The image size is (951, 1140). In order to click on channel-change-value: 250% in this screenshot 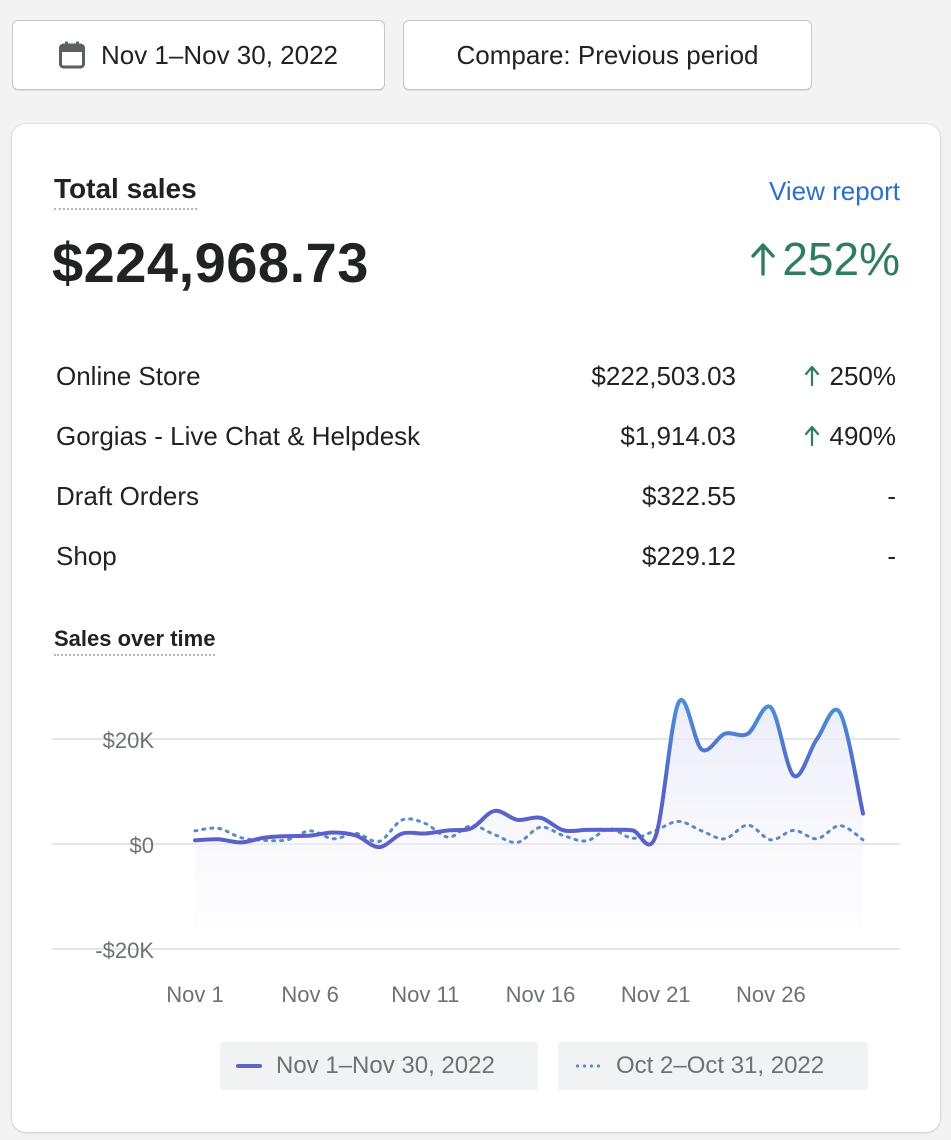, I will do `click(863, 375)`.